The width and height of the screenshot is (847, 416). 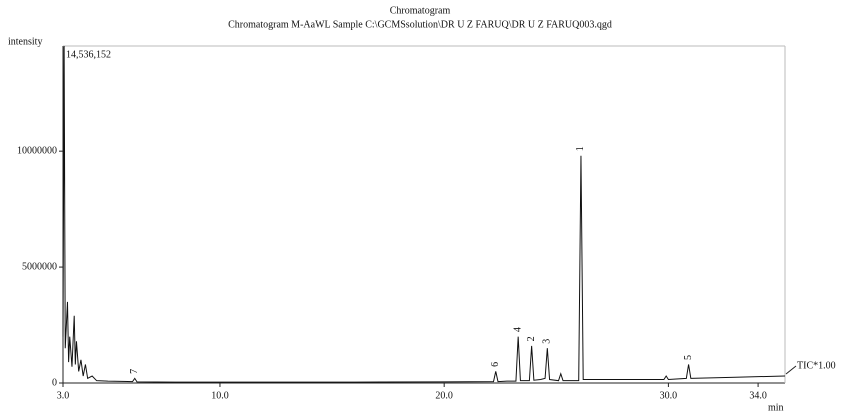 What do you see at coordinates (688, 357) in the screenshot?
I see `peak-label: 5` at bounding box center [688, 357].